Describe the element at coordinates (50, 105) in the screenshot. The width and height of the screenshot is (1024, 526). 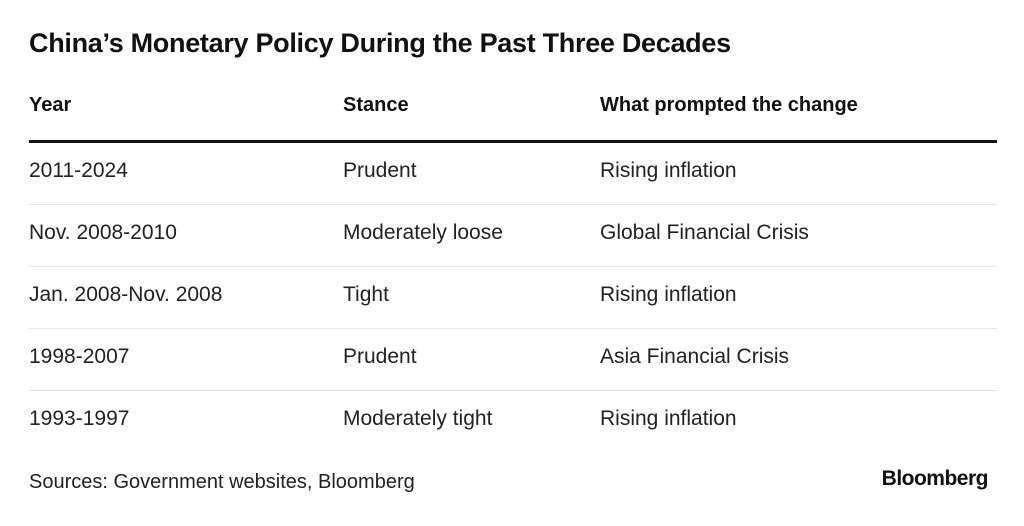
I see `header-year: Year` at that location.